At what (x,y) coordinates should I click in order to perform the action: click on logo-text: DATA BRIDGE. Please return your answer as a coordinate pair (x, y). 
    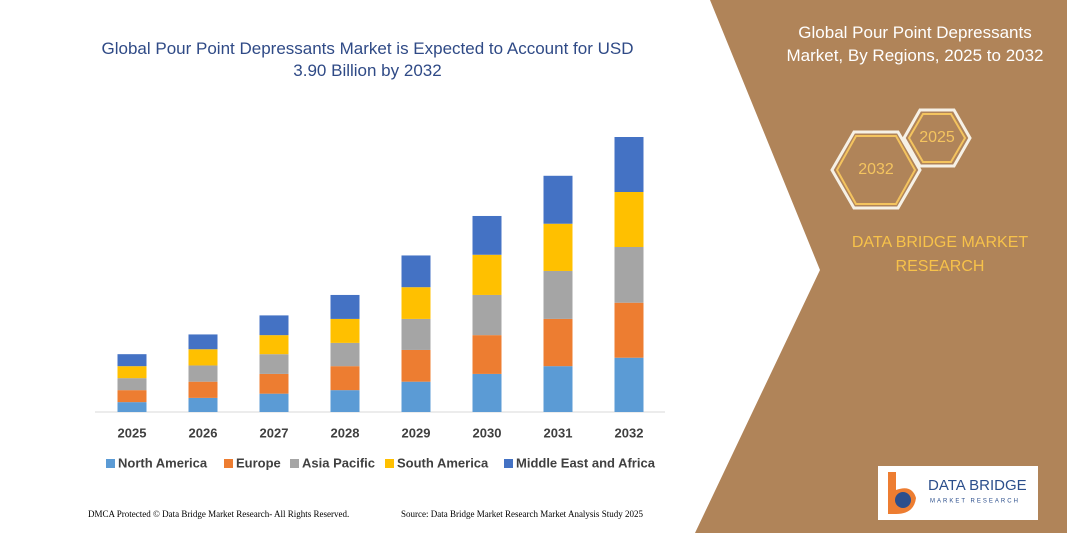
    Looking at the image, I should click on (977, 485).